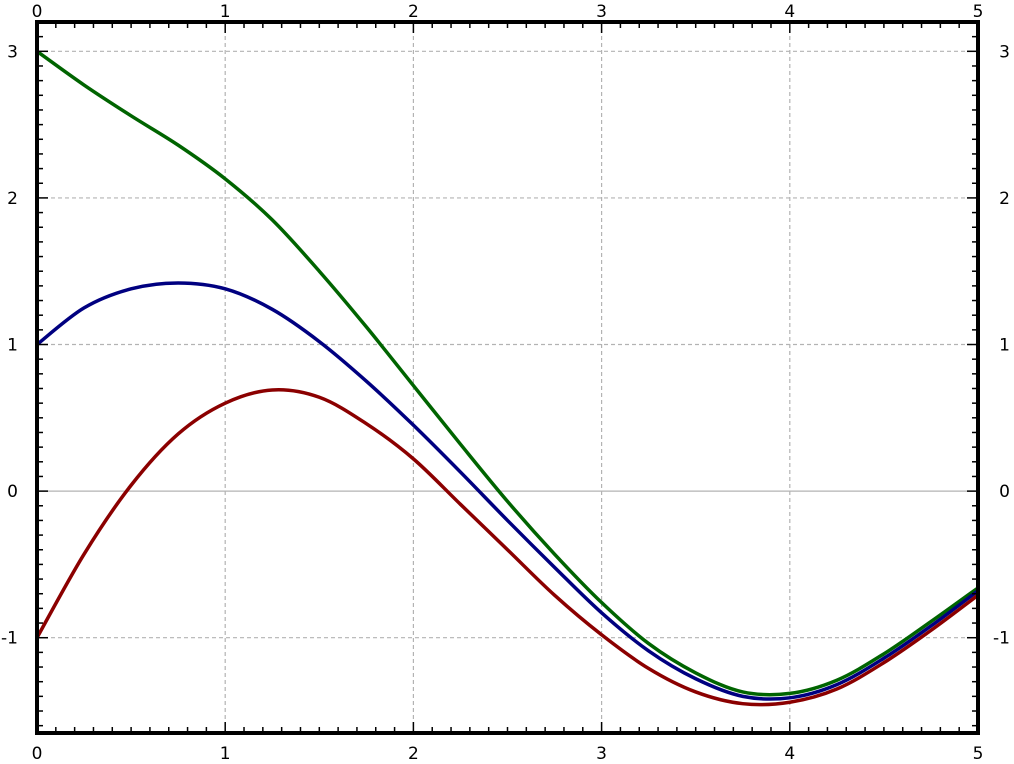 The width and height of the screenshot is (1014, 764). Describe the element at coordinates (413, 754) in the screenshot. I see `x-tick-label-bottom: 2` at that location.